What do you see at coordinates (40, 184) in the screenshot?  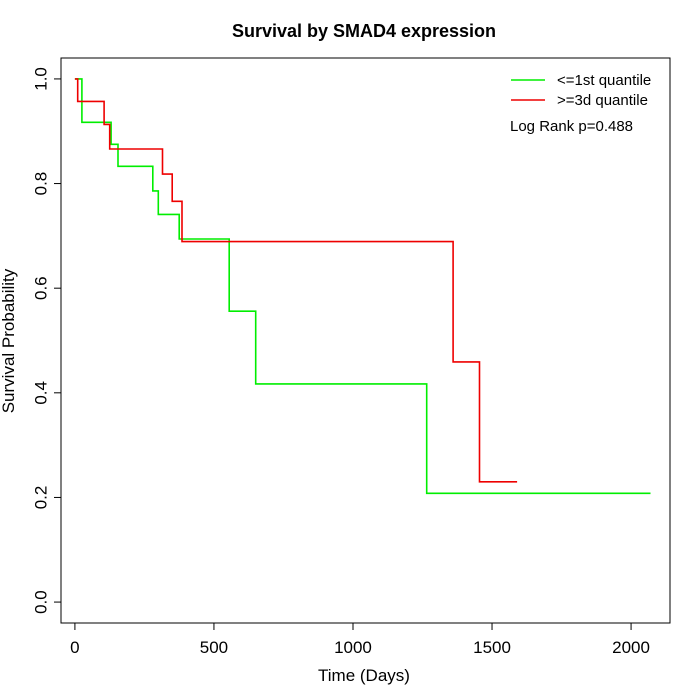 I see `y-tick-label: 0.8` at bounding box center [40, 184].